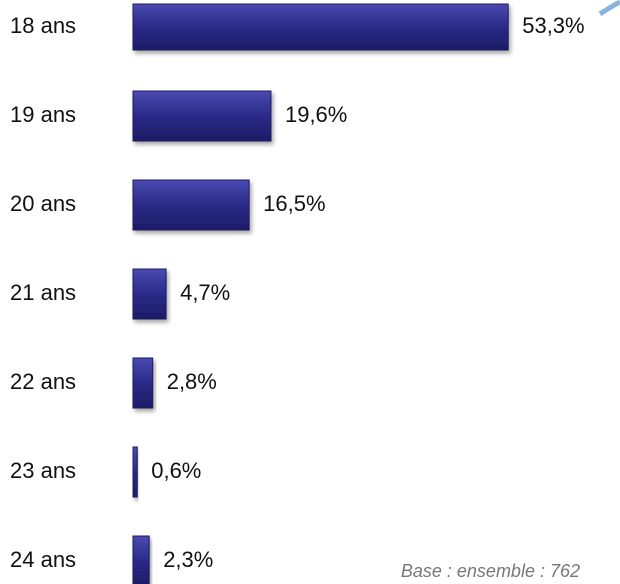 Image resolution: width=620 pixels, height=584 pixels. What do you see at coordinates (316, 114) in the screenshot?
I see `value-label: 19,6%` at bounding box center [316, 114].